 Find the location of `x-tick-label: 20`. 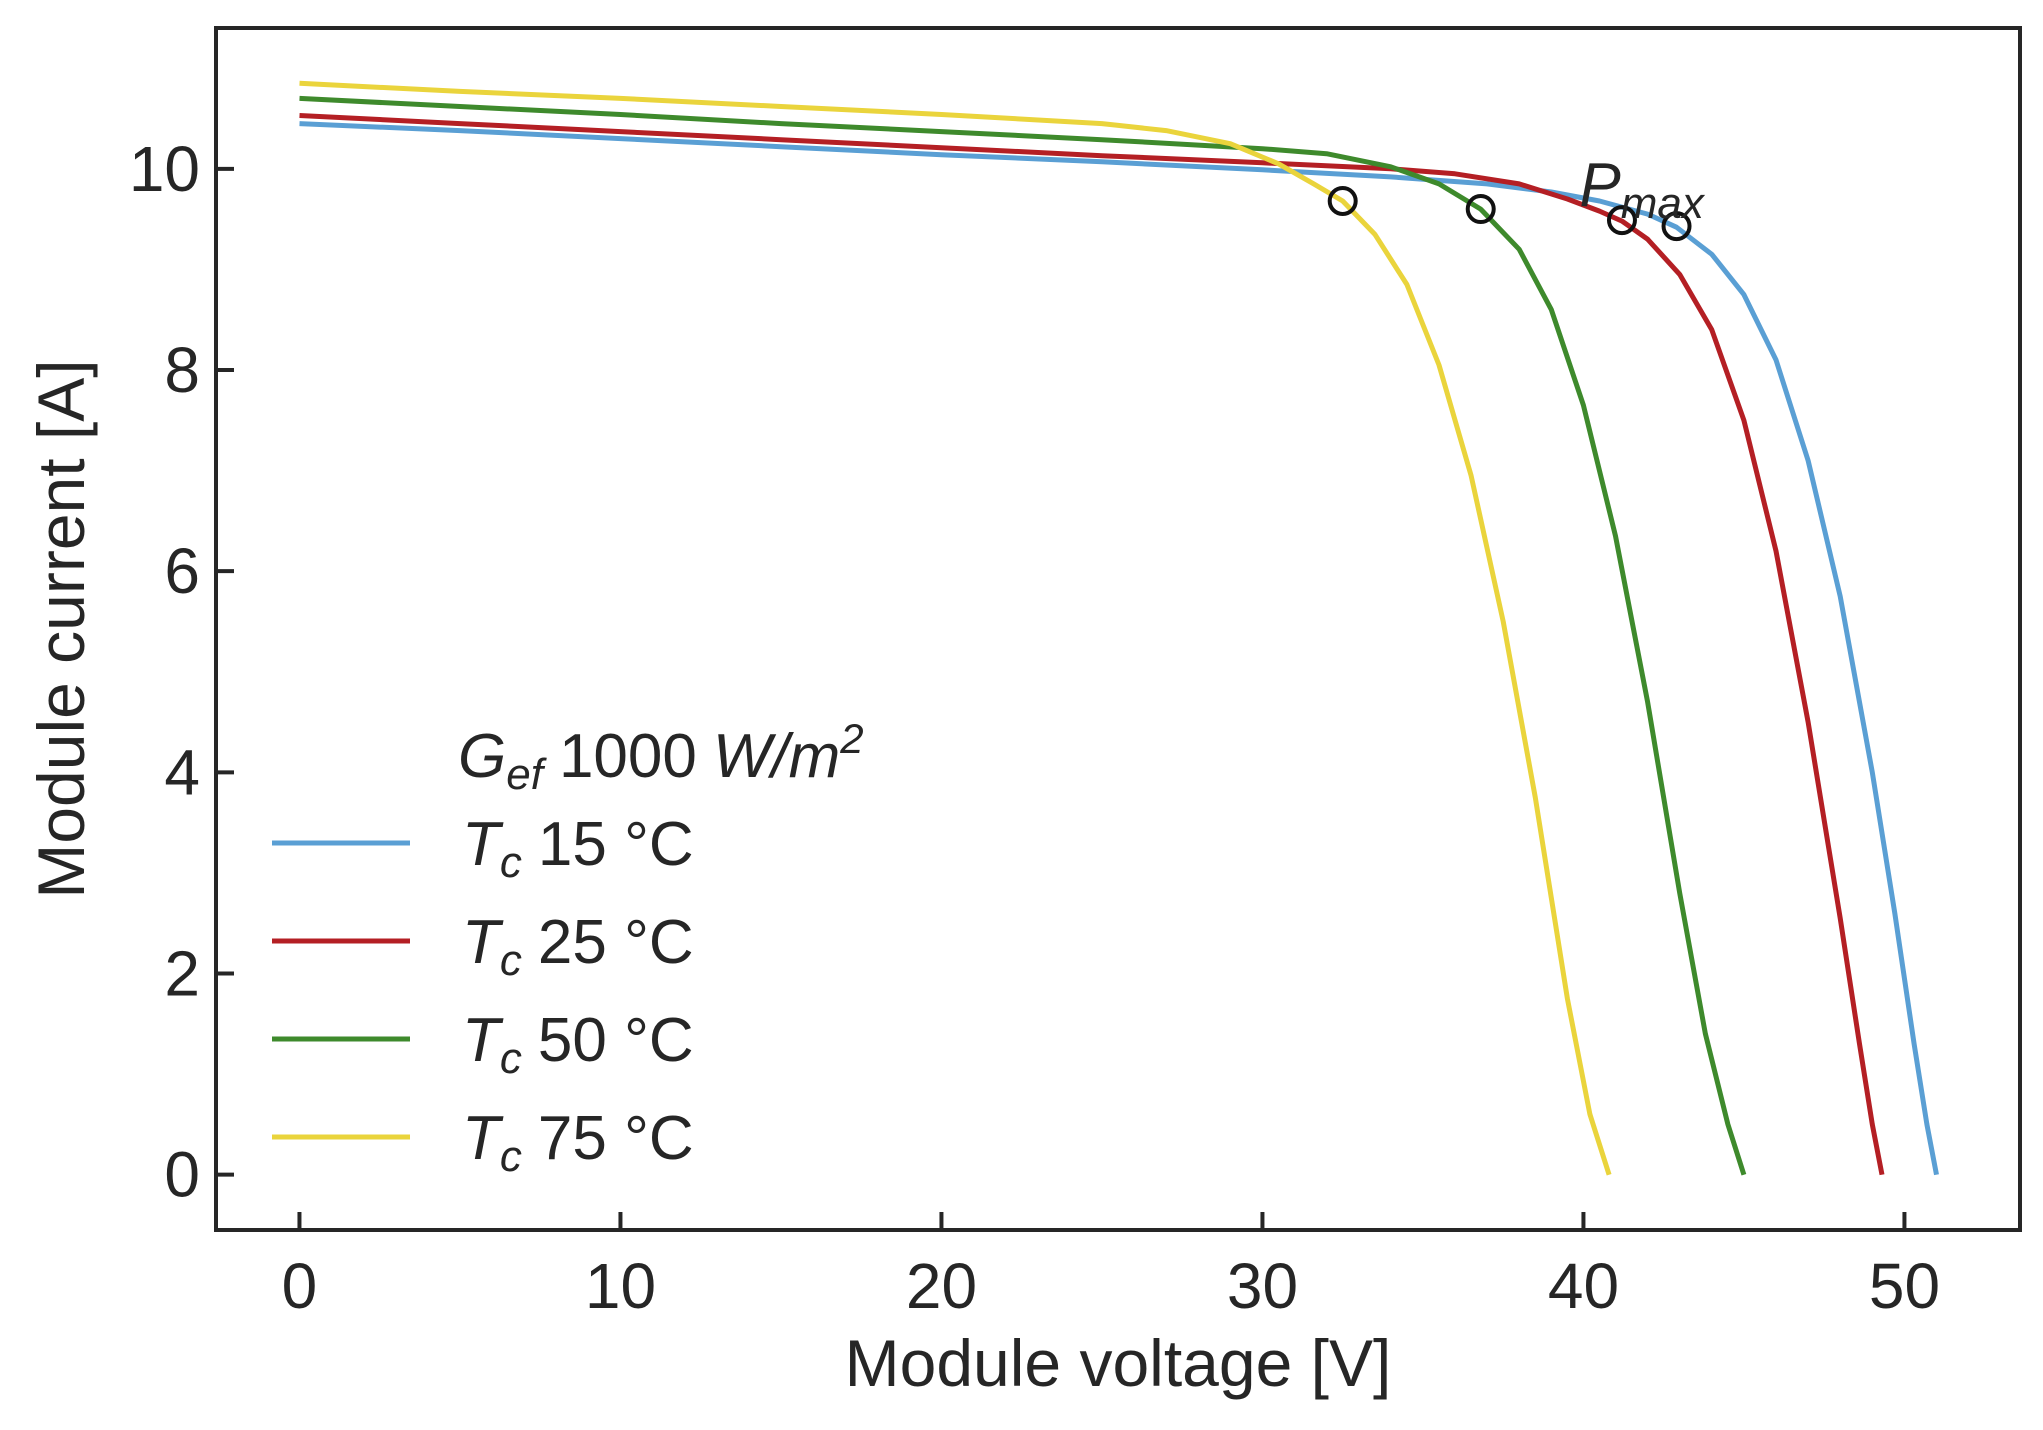

x-tick-label: 20 is located at coordinates (941, 1286).